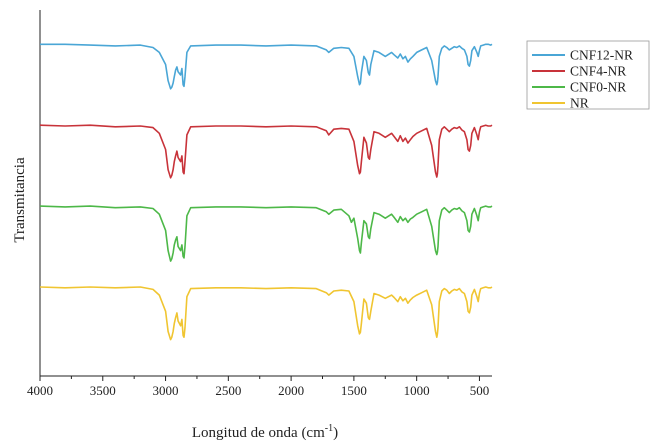  Describe the element at coordinates (598, 71) in the screenshot. I see `legend-label: CNF4-NR` at that location.